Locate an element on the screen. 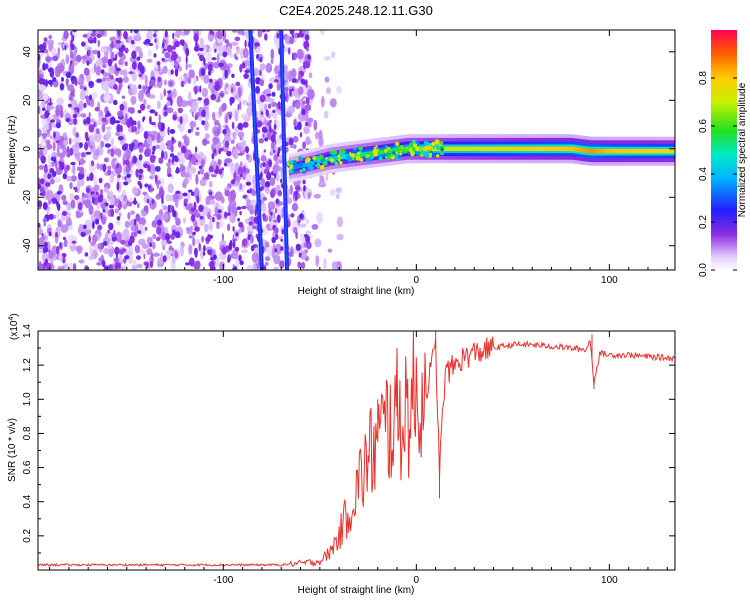 The width and height of the screenshot is (750, 600). y-tick-label: 1.4 is located at coordinates (27, 331).